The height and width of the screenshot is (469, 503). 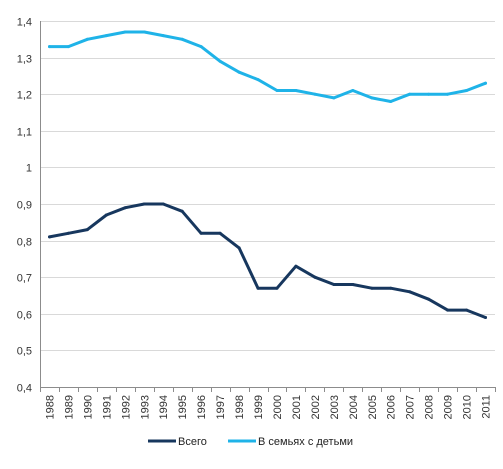 I want to click on x-tick-label: 2006, so click(x=392, y=407).